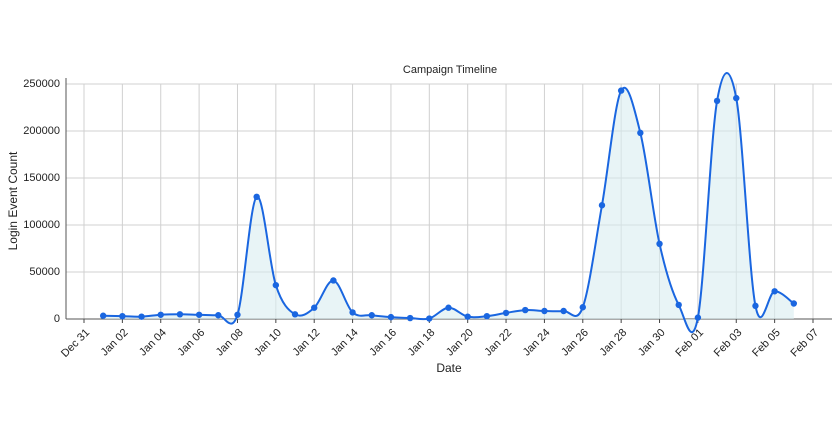 This screenshot has width=840, height=440. I want to click on x-tick-label: Jan 18, so click(422, 343).